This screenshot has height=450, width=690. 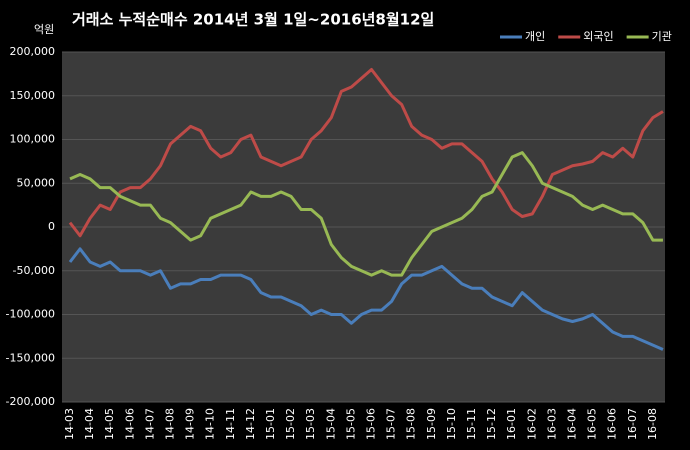 What do you see at coordinates (253, 20) in the screenshot?
I see `chart-title: 거래소 누적순매수 2014년 3월 1일~2016년8월12일` at bounding box center [253, 20].